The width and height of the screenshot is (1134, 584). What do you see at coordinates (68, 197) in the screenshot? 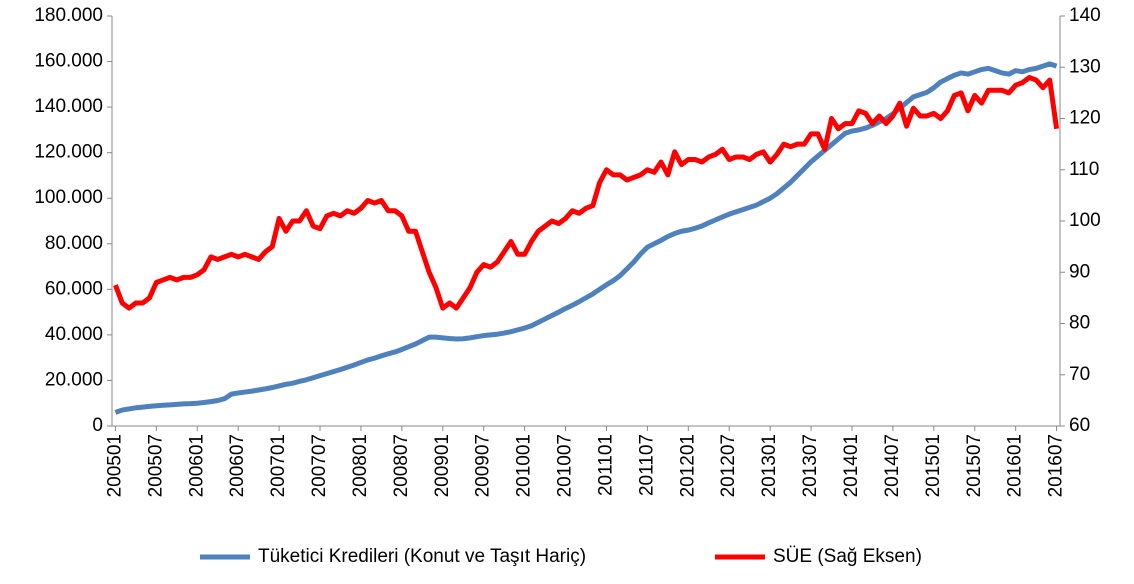
I see `y-tick-label: 100.000` at bounding box center [68, 197].